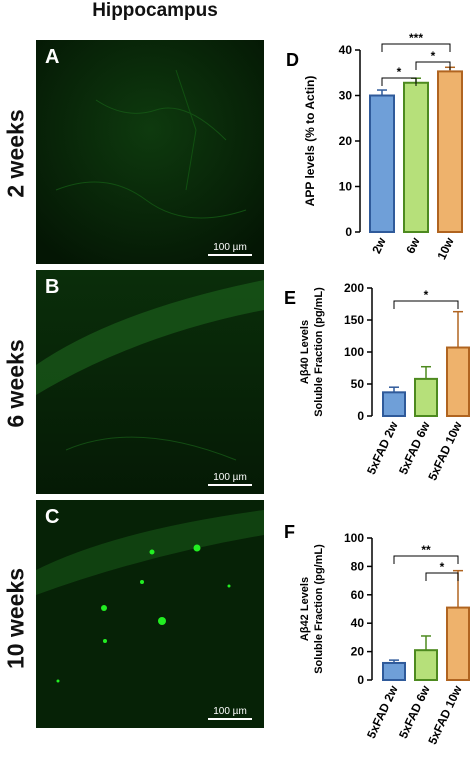 This screenshot has width=474, height=762. What do you see at coordinates (354, 538) in the screenshot?
I see `y-tick-label-f: 100` at bounding box center [354, 538].